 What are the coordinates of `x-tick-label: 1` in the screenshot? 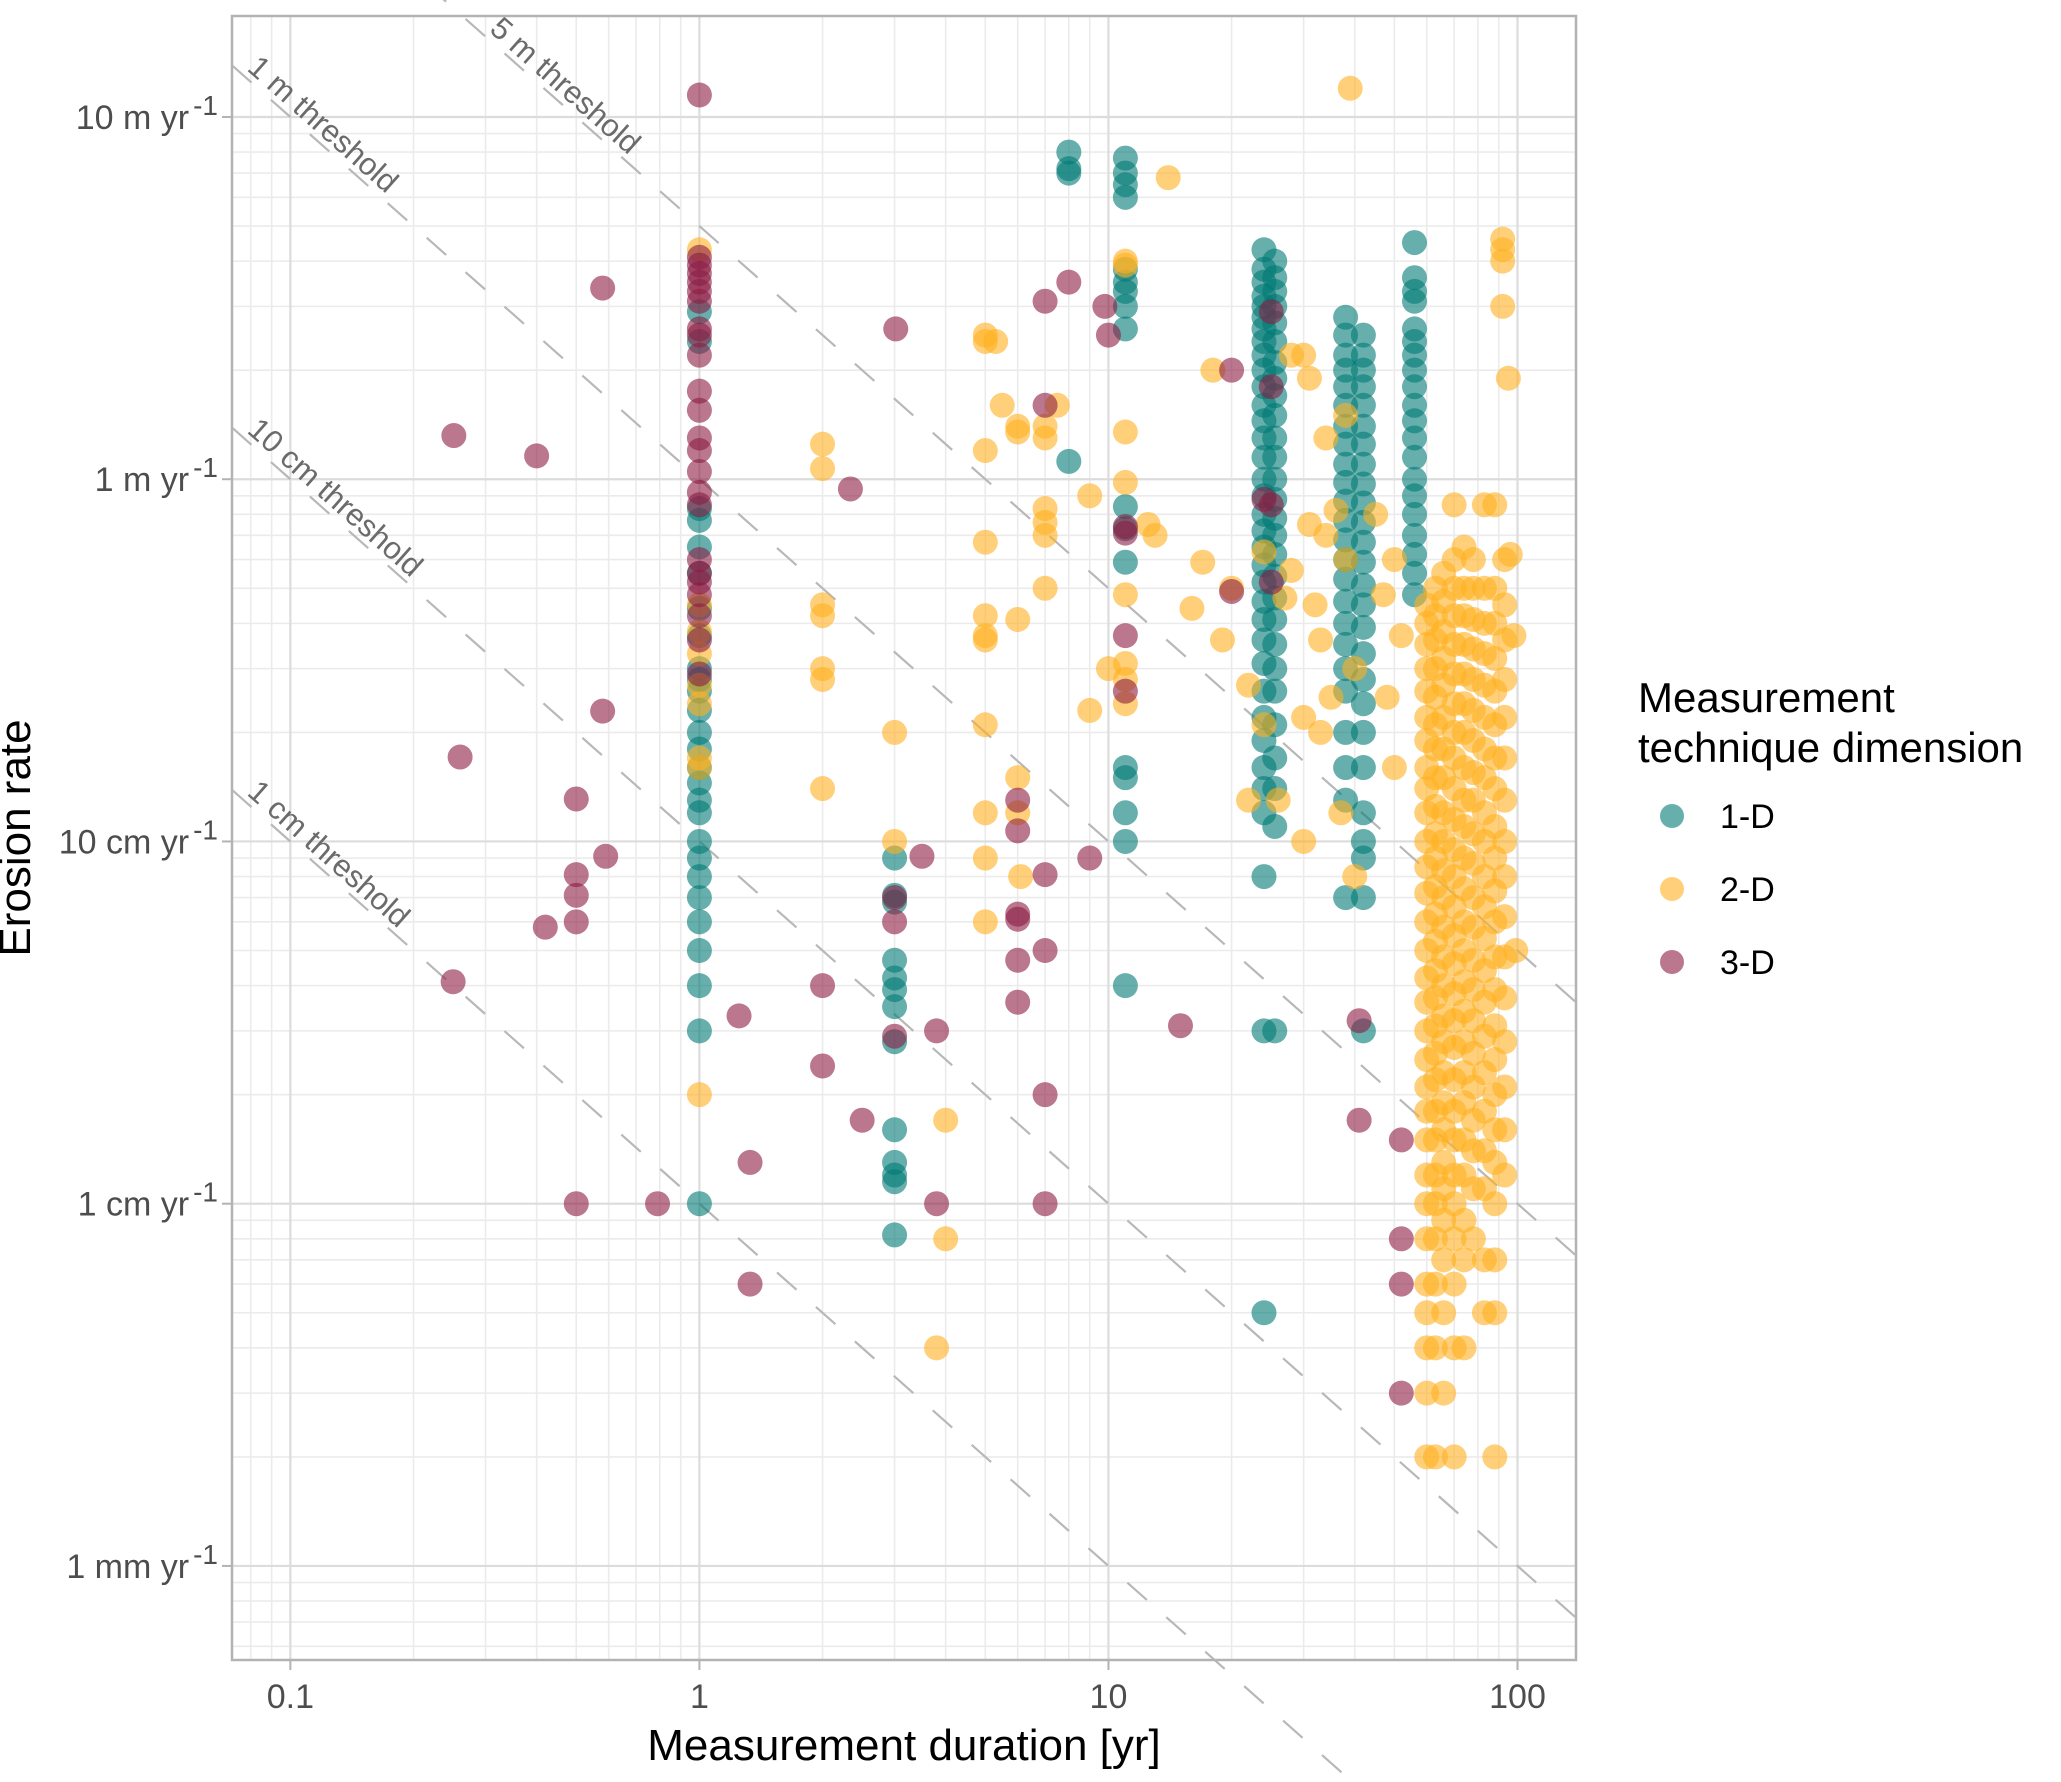 It's located at (699, 1697).